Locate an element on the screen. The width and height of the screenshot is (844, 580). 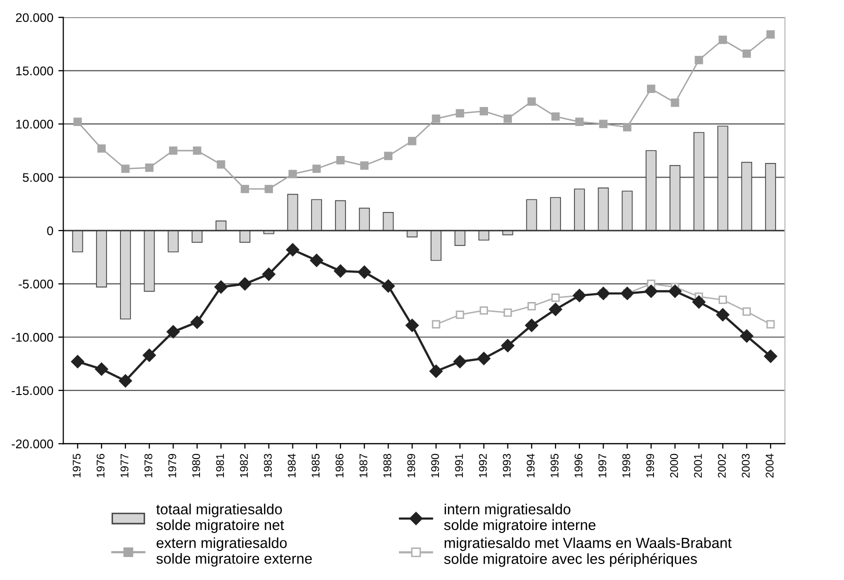
x-tick-label: 2004 is located at coordinates (770, 466).